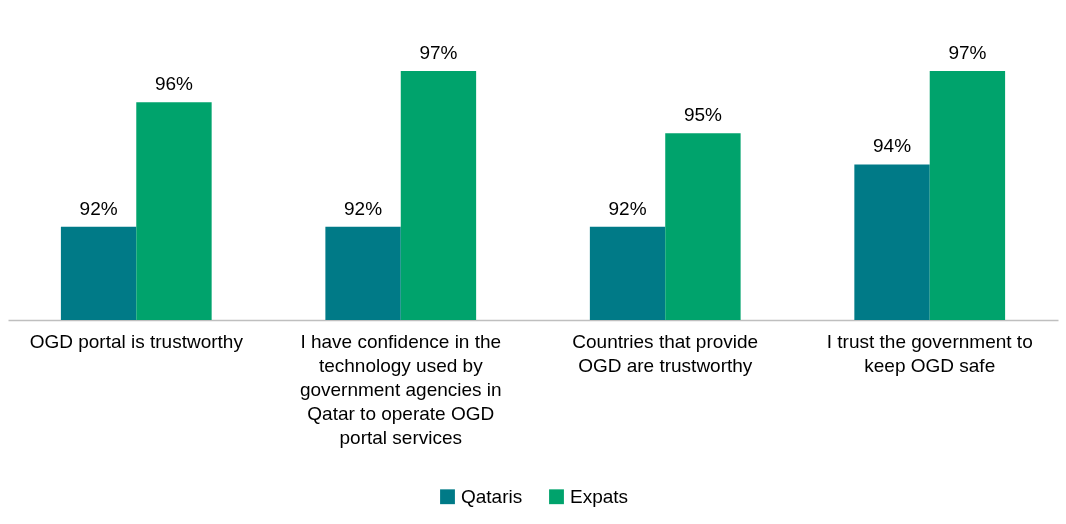  Describe the element at coordinates (136, 341) in the screenshot. I see `x-tick-label: OGD portal is trustworthy` at that location.